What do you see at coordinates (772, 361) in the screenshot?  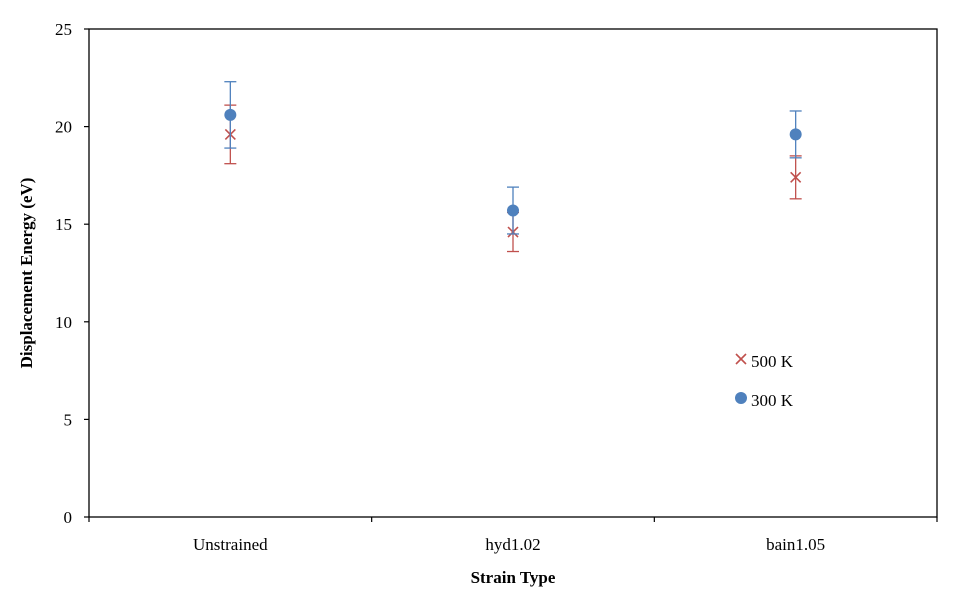 I see `legend-label: 500 K` at bounding box center [772, 361].